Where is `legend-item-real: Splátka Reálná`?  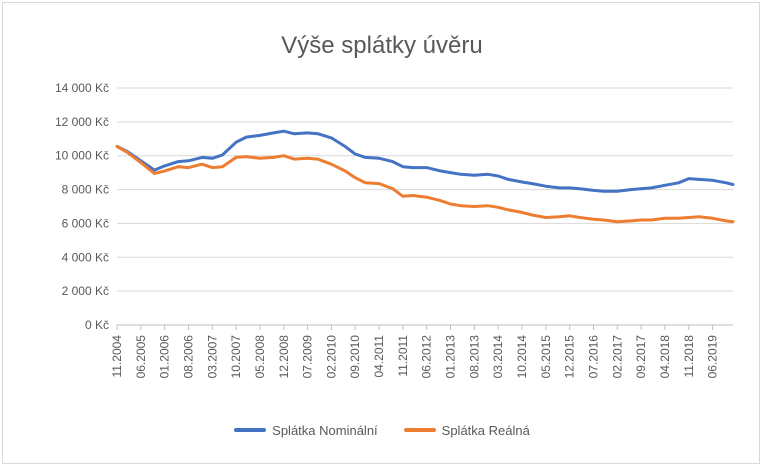 legend-item-real: Splátka Reálná is located at coordinates (466, 430).